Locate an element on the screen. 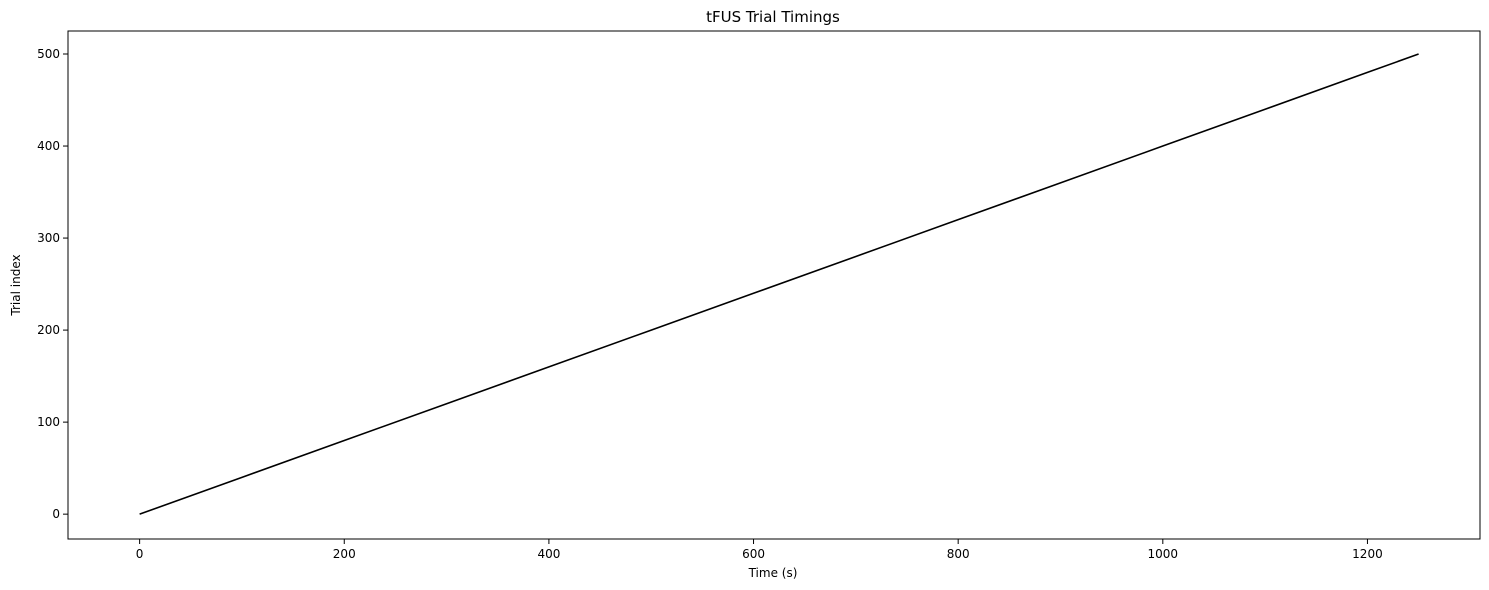 This screenshot has width=1489, height=590. y-axis-label: Trial index is located at coordinates (16, 285).